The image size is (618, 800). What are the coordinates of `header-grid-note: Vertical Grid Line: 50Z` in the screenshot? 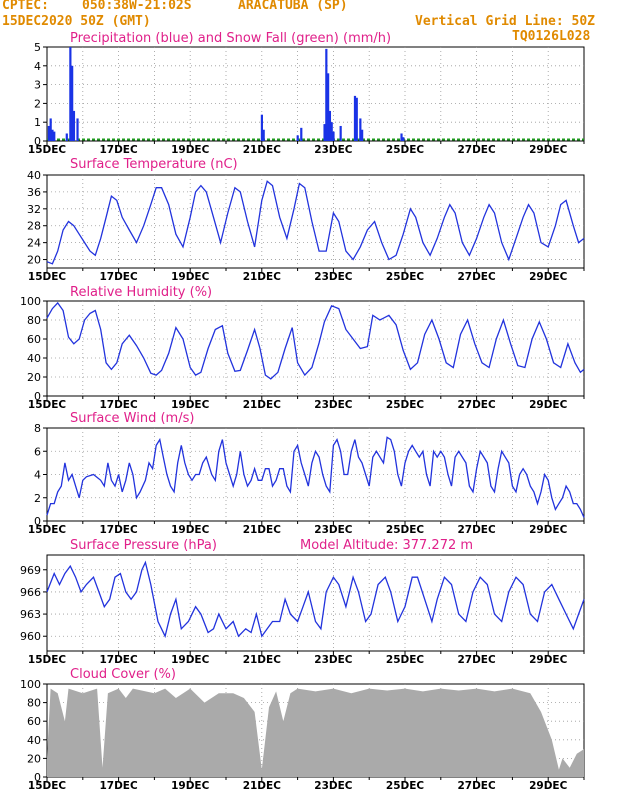 It's located at (505, 21).